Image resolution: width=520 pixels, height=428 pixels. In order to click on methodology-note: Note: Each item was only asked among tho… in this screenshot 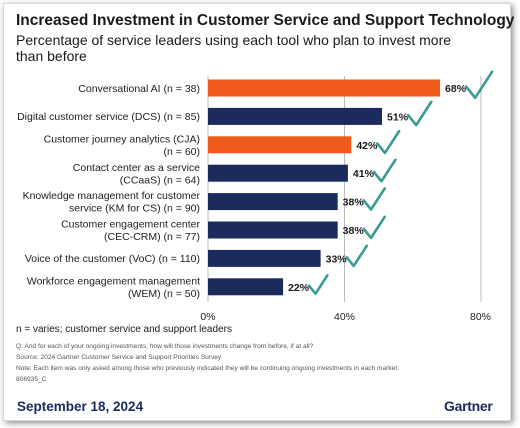, I will do `click(208, 368)`.